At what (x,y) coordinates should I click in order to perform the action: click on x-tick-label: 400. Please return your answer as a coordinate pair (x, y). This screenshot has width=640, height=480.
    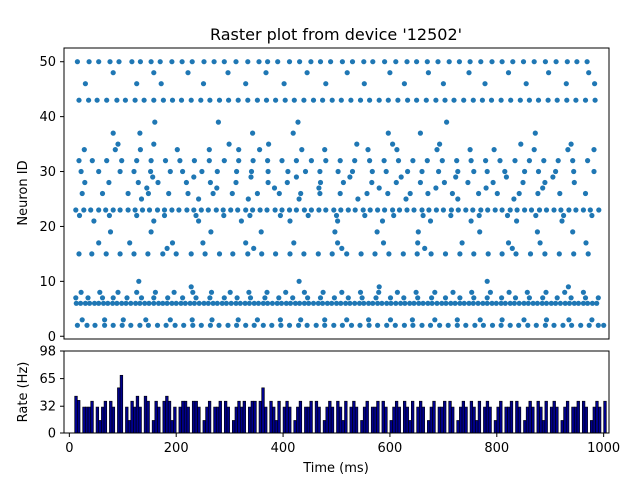
    Looking at the image, I should click on (283, 448).